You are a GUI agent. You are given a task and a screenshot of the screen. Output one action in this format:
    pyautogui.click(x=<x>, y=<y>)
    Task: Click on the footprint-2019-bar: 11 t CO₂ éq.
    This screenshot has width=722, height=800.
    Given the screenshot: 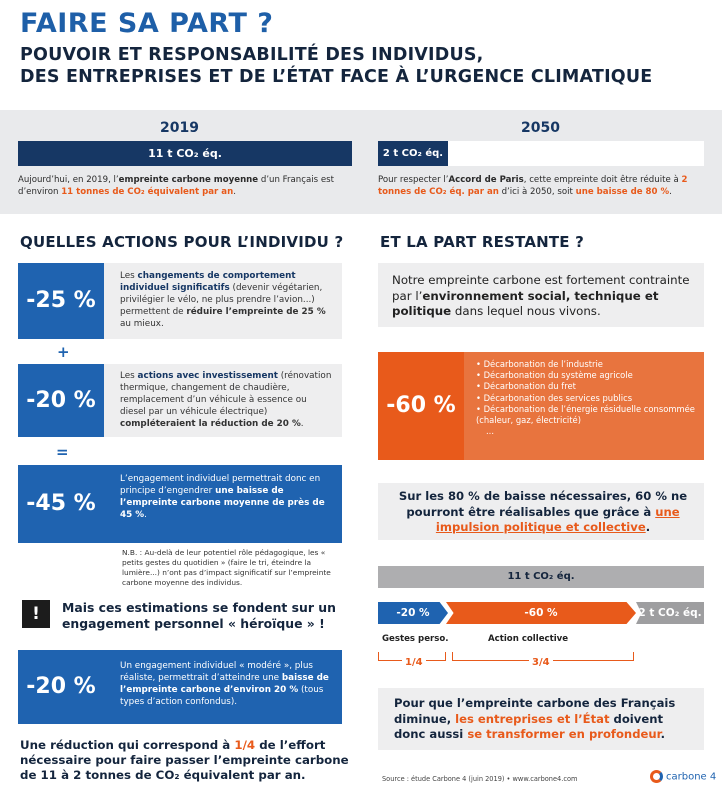 What is the action you would take?
    pyautogui.click(x=185, y=153)
    